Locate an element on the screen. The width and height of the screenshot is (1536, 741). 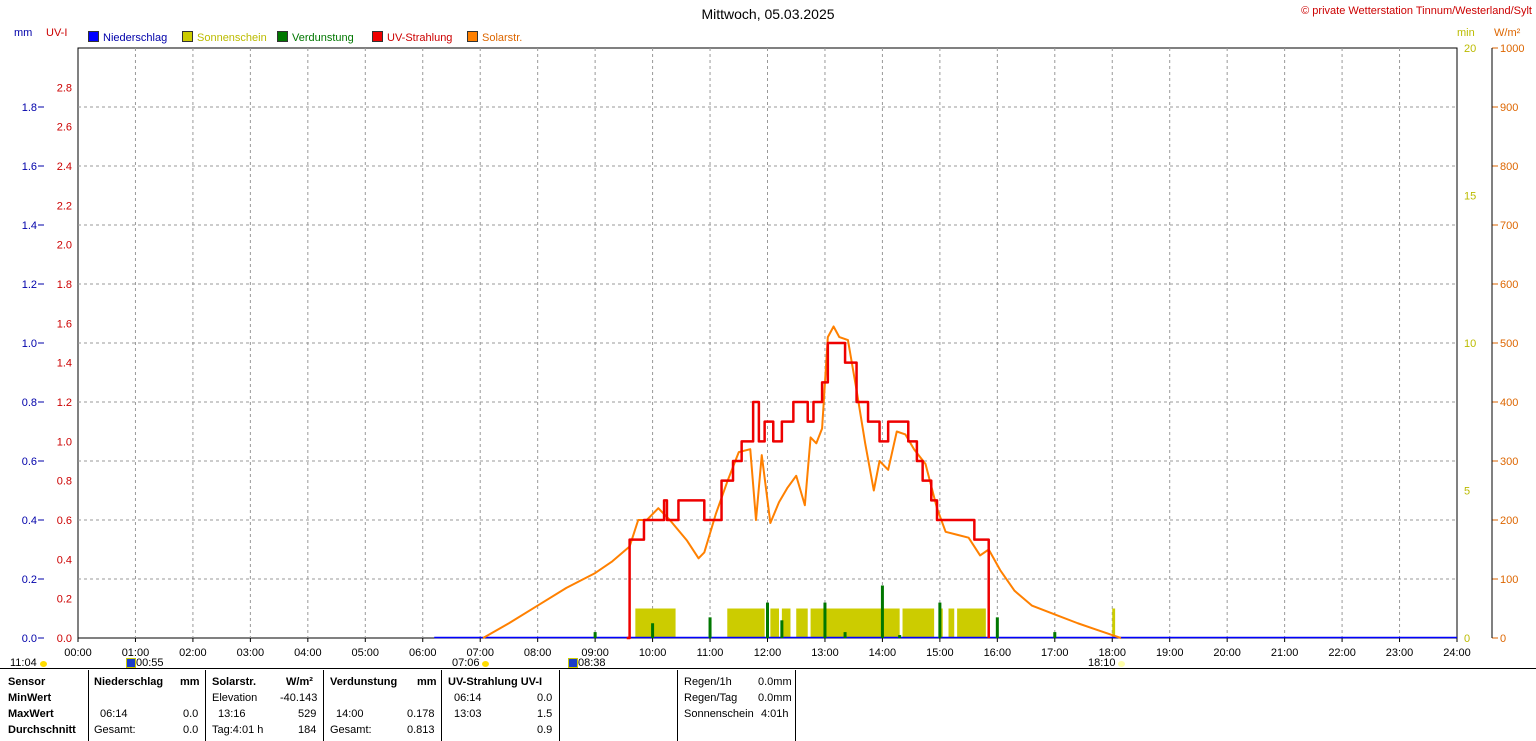
legend-item-sonnenschein: Sonnenschein is located at coordinates (224, 37).